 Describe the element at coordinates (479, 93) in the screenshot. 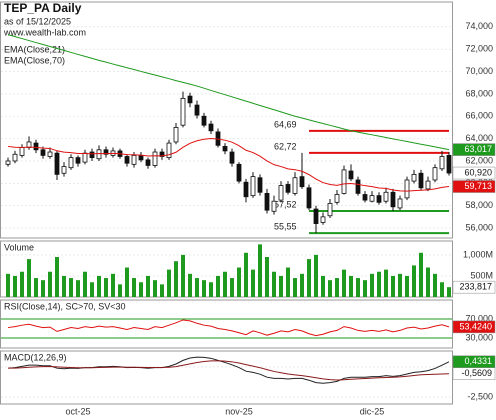

I see `y-tick-label: 68,000` at that location.